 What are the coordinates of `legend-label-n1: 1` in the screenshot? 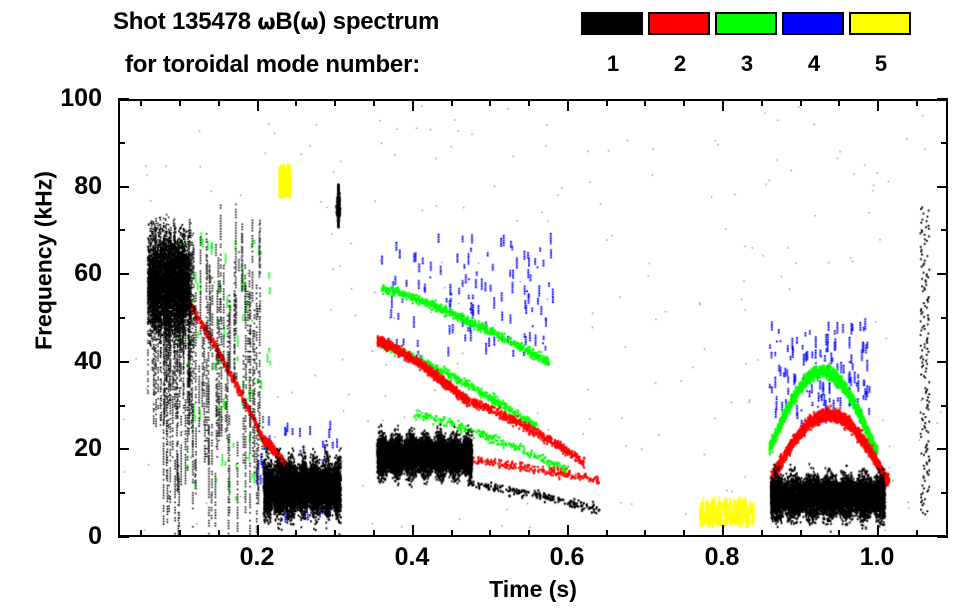 It's located at (613, 63).